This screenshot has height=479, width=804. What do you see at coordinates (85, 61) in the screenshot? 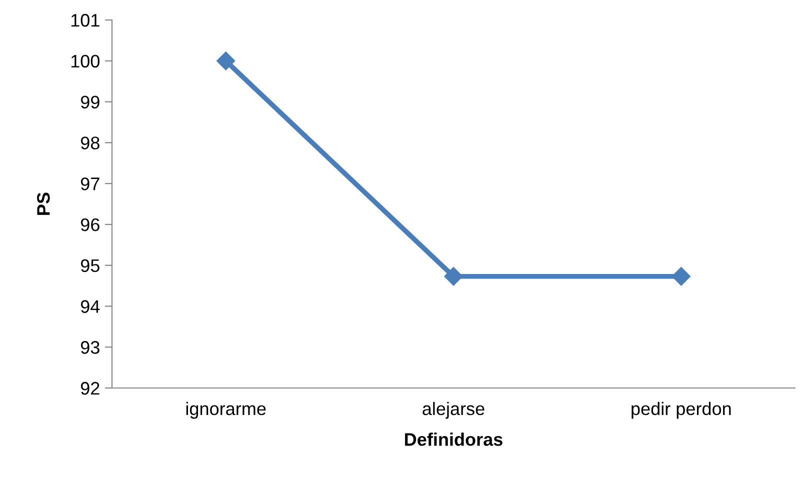
I see `y-tick-label: 100` at bounding box center [85, 61].